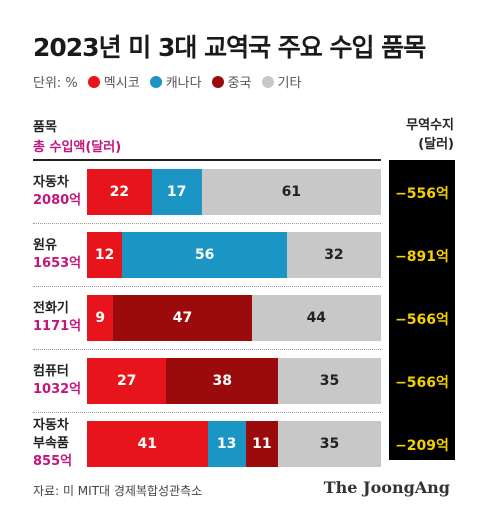 Image resolution: width=480 pixels, height=518 pixels. I want to click on stacked-bar: 9 47 44, so click(234, 317).